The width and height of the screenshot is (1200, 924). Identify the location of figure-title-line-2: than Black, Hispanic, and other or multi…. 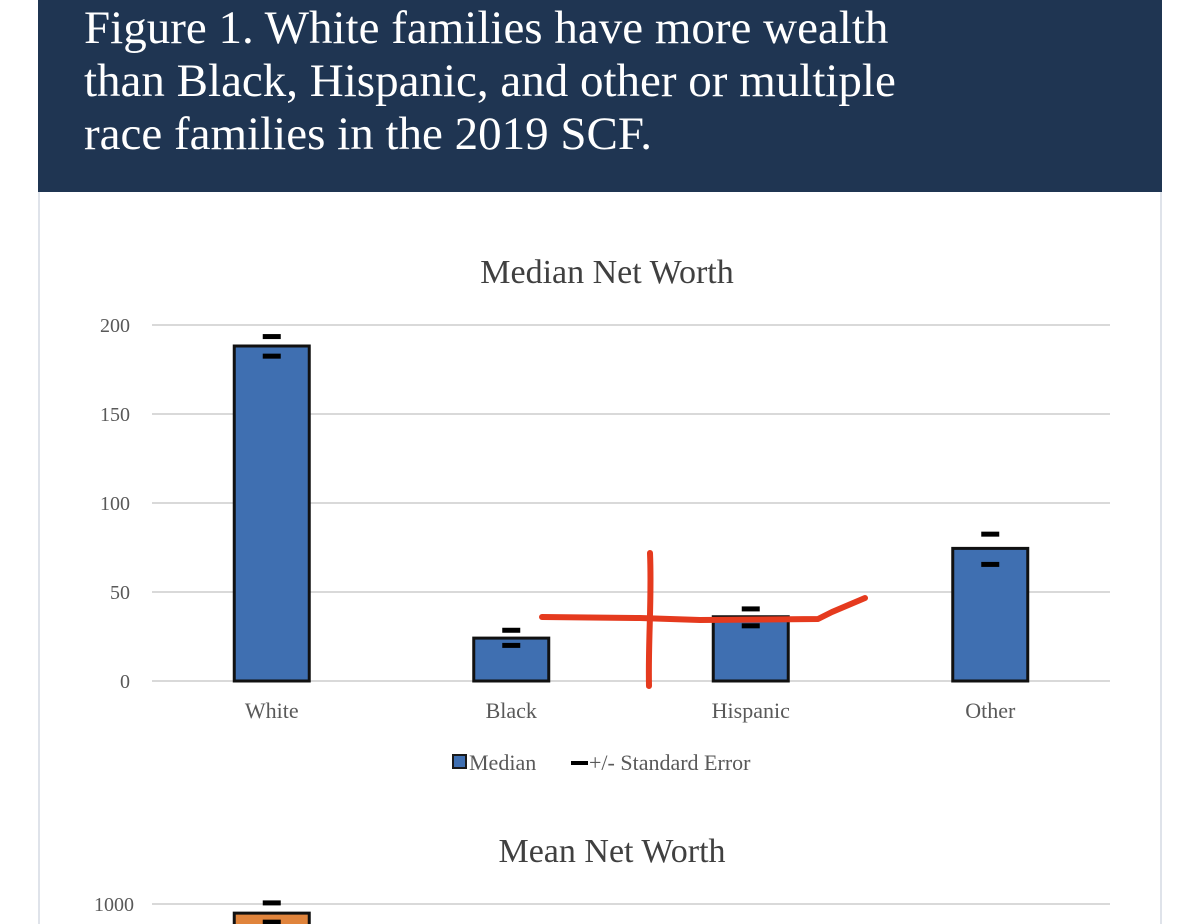
(490, 81).